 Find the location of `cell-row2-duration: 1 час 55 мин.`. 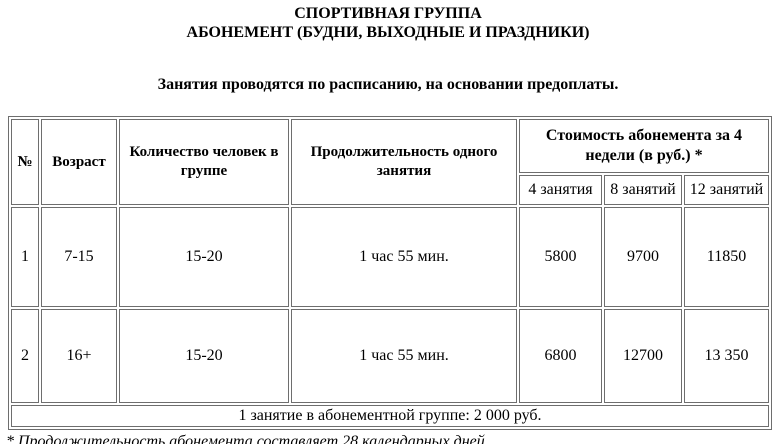

cell-row2-duration: 1 час 55 мин. is located at coordinates (404, 356).